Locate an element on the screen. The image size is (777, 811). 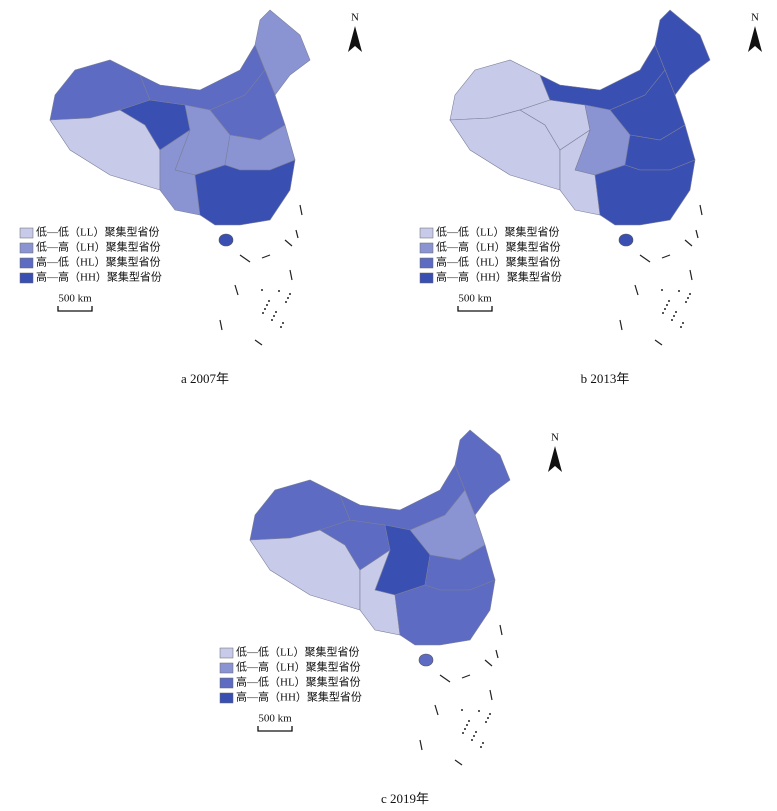
panel-caption: c 2019年 is located at coordinates (405, 798).